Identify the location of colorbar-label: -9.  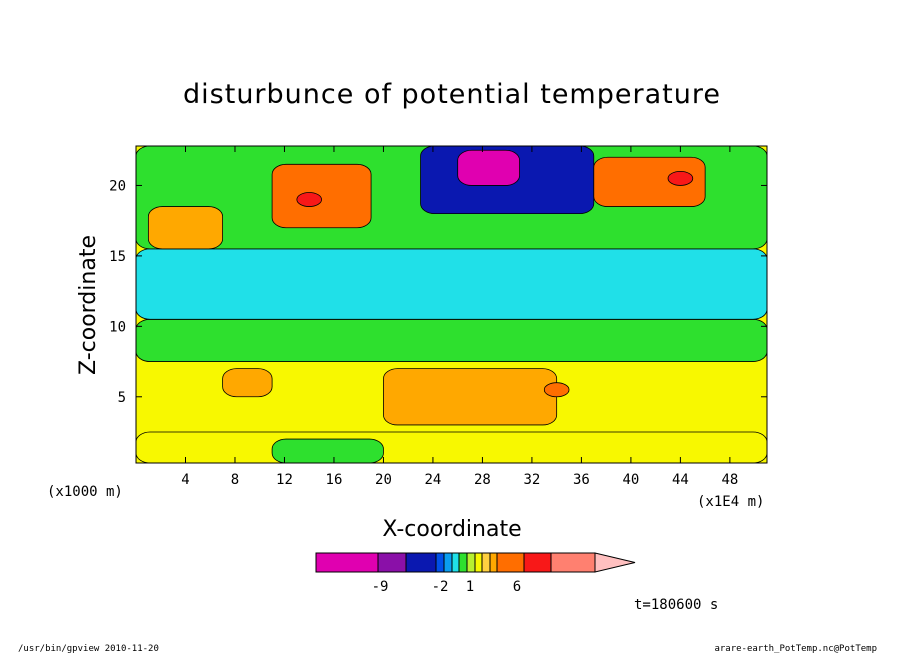
(380, 587).